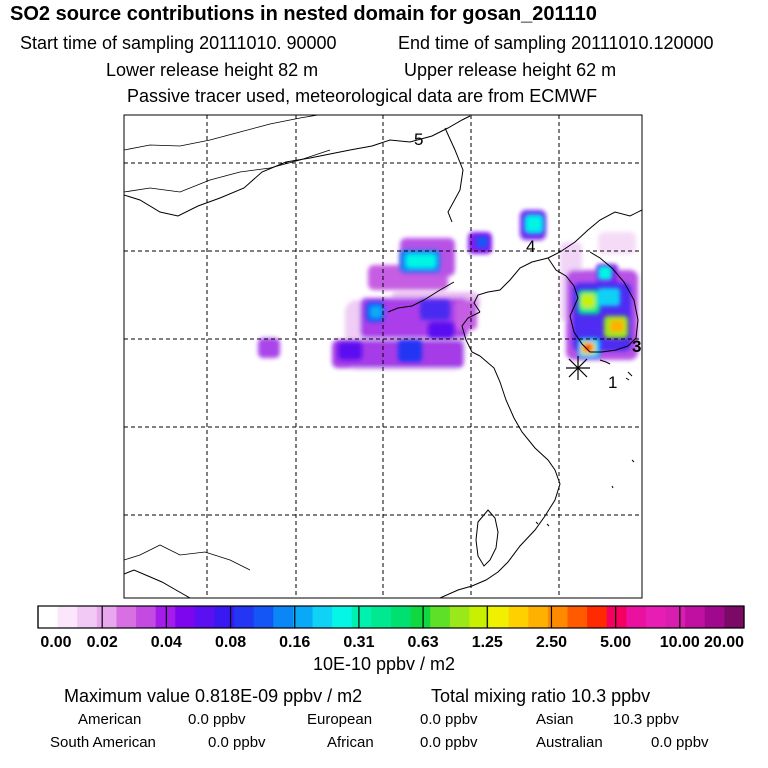  Describe the element at coordinates (230, 642) in the screenshot. I see `colorbar-tick-label: 0.08` at that location.